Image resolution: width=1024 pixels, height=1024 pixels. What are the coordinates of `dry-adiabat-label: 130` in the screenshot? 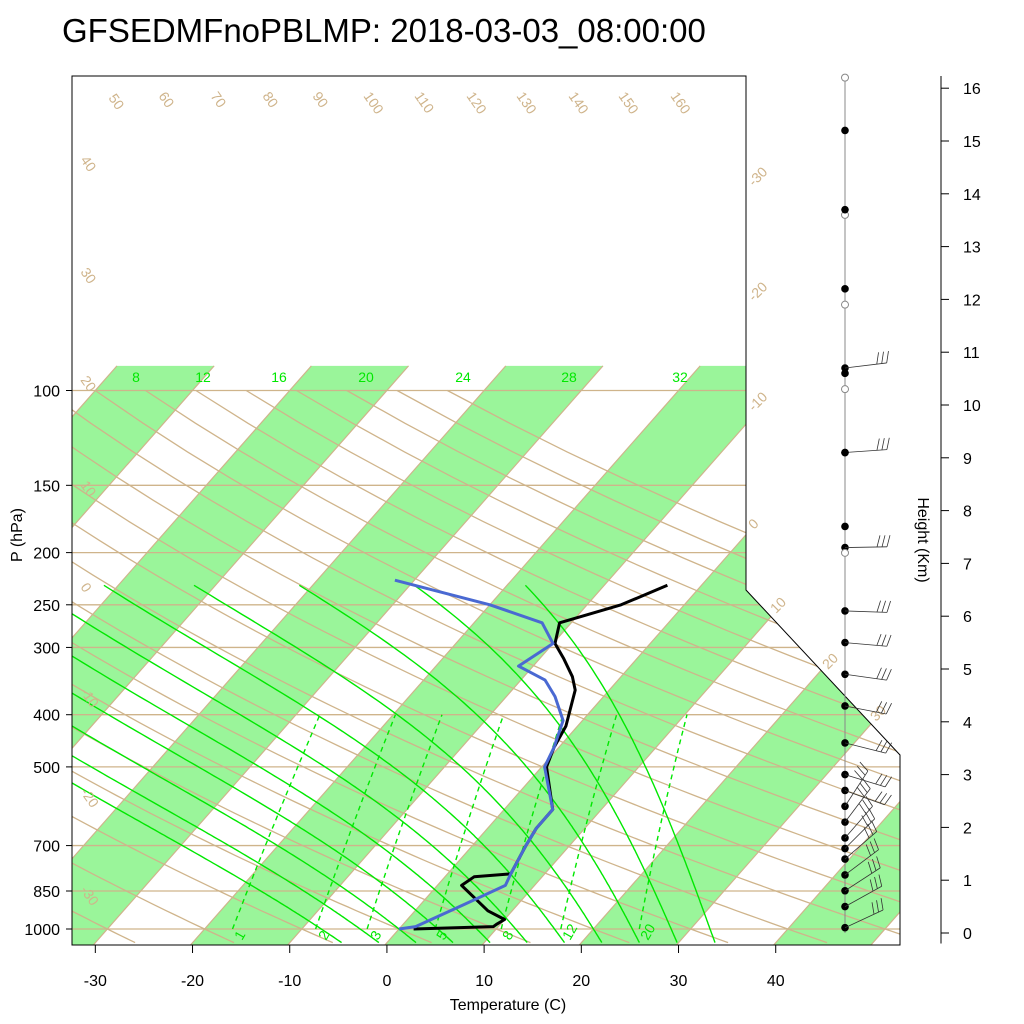 It's located at (527, 103).